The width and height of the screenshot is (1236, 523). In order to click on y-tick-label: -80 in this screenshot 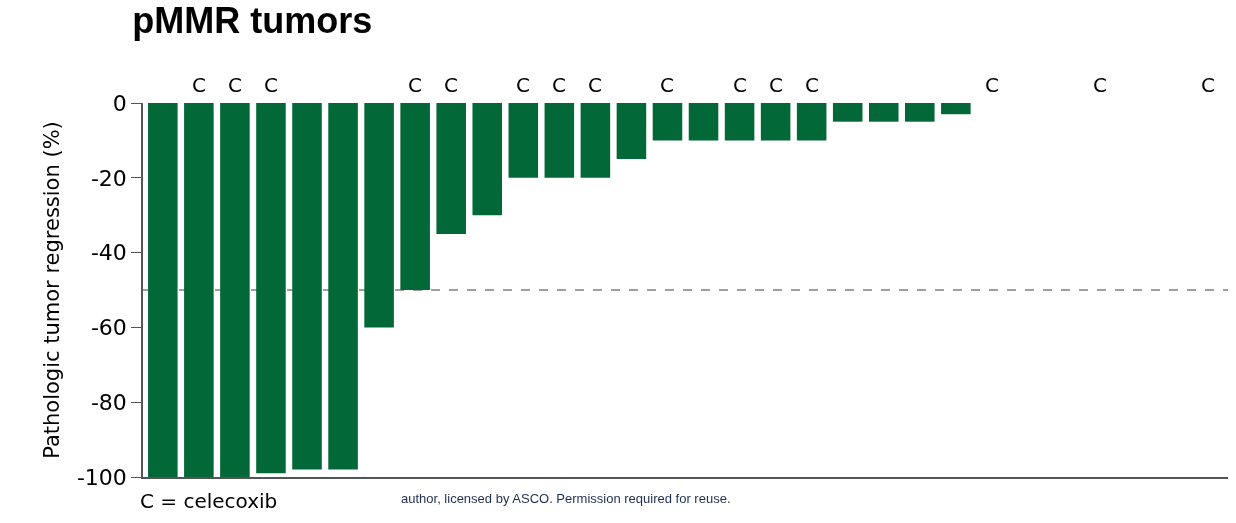, I will do `click(108, 402)`.